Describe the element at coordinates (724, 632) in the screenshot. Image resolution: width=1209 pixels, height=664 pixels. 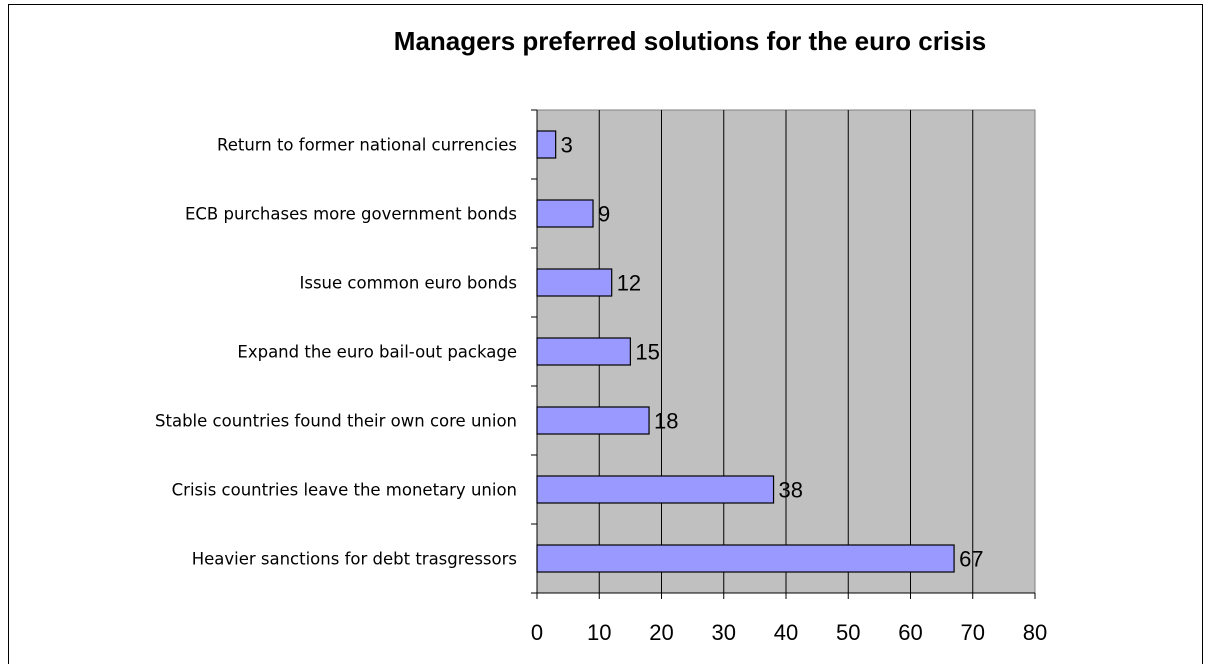
I see `x-tick-label: 30` at that location.